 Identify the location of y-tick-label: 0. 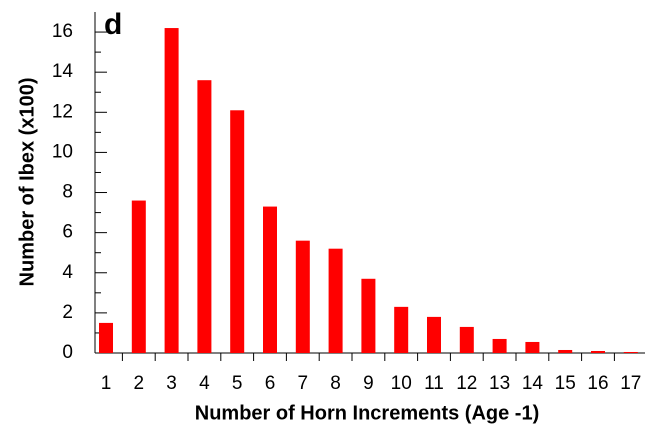
(67, 352).